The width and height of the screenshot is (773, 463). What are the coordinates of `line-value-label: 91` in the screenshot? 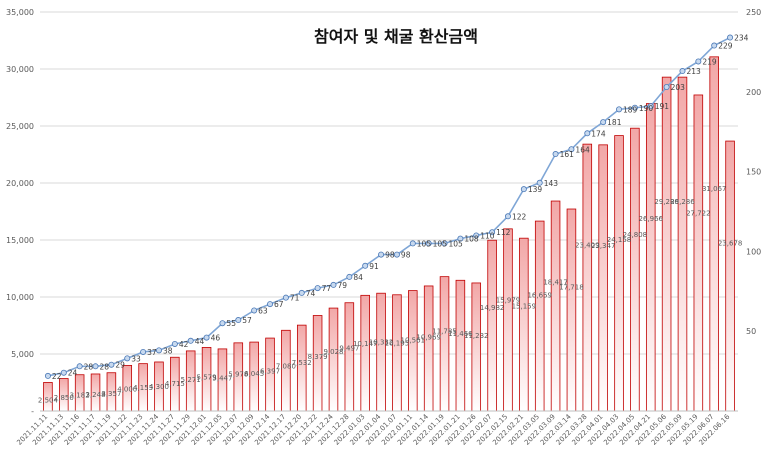 It's located at (374, 266).